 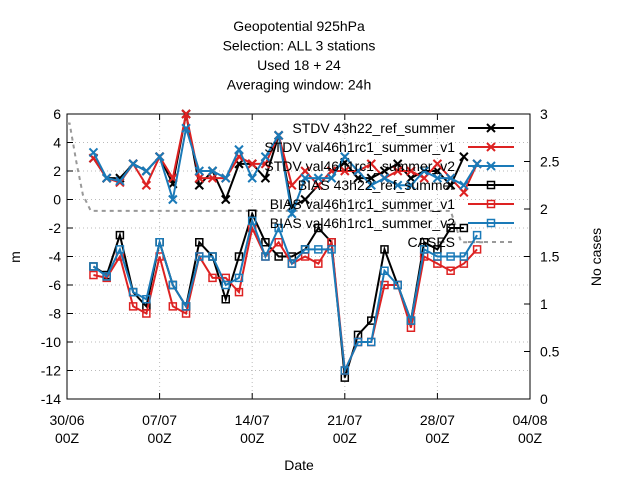 I want to click on legend-label: STDV val46h1rc1_summer_v2, so click(x=359, y=166).